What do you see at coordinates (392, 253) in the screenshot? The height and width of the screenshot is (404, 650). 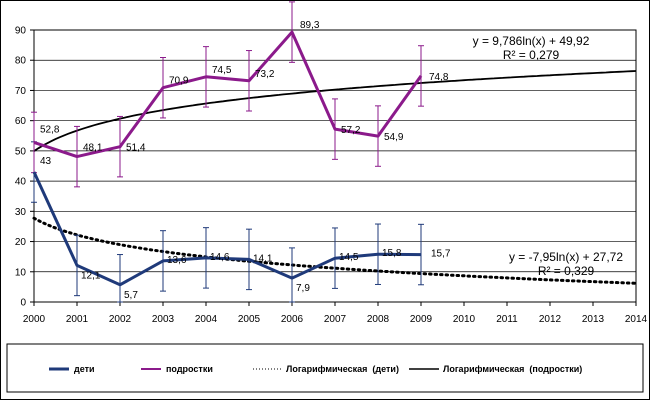 I see `data-label: 15,8` at bounding box center [392, 253].